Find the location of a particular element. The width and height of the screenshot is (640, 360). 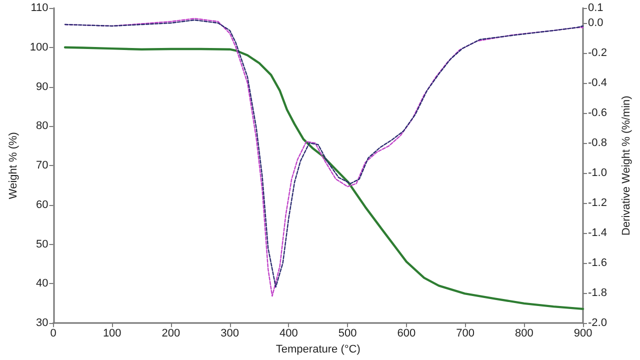

y2-tick-label: -1.8 is located at coordinates (597, 293).